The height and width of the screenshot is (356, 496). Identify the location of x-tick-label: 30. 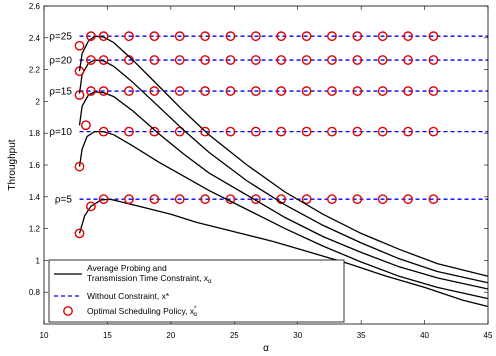
(297, 335).